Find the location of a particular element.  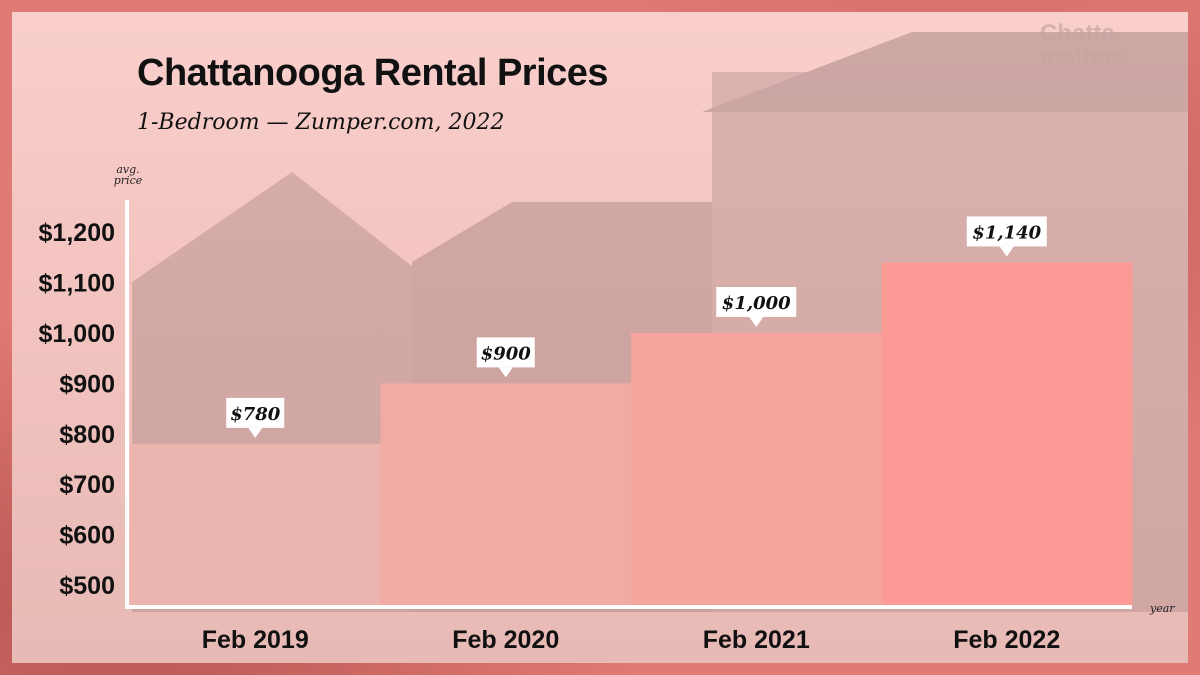

y-tick-label: $800 is located at coordinates (87, 435).